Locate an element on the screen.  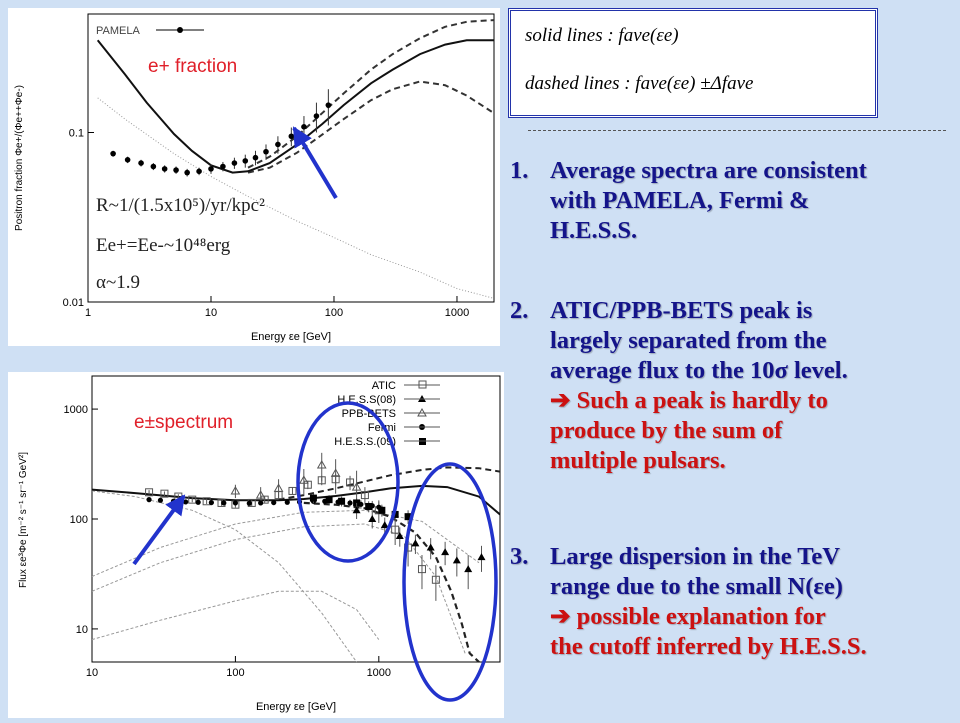
y-tick-label: 100 is located at coordinates (79, 520).